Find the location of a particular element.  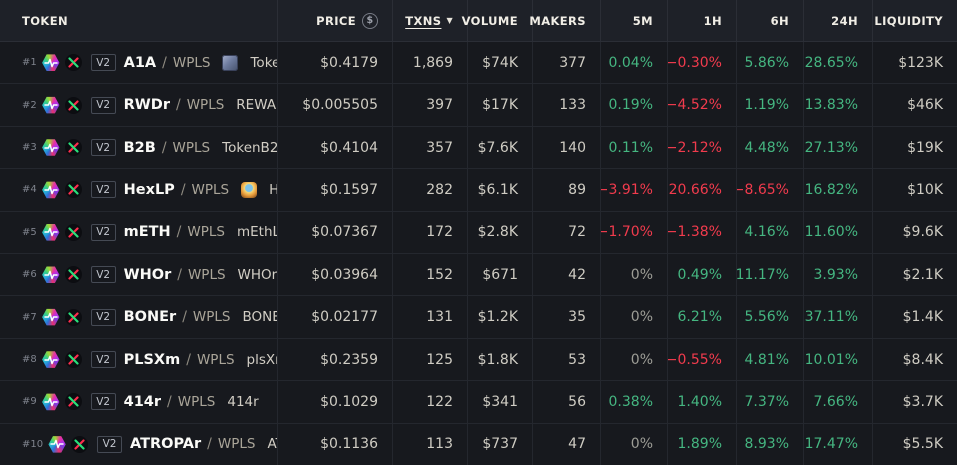

rank-label: #7 is located at coordinates (29, 317).